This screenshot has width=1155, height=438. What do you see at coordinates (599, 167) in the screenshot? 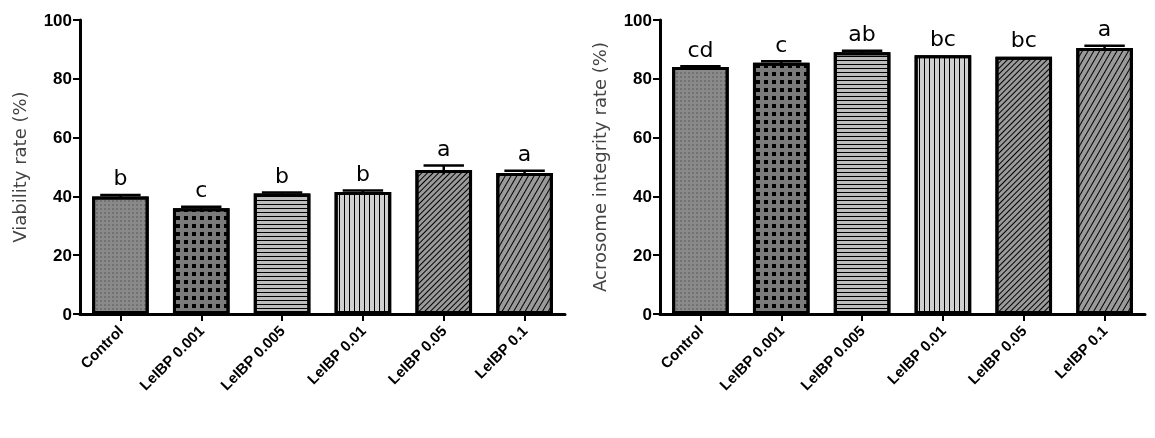
I see `y-axis-title: Acrosome integrity rate (%)` at bounding box center [599, 167].